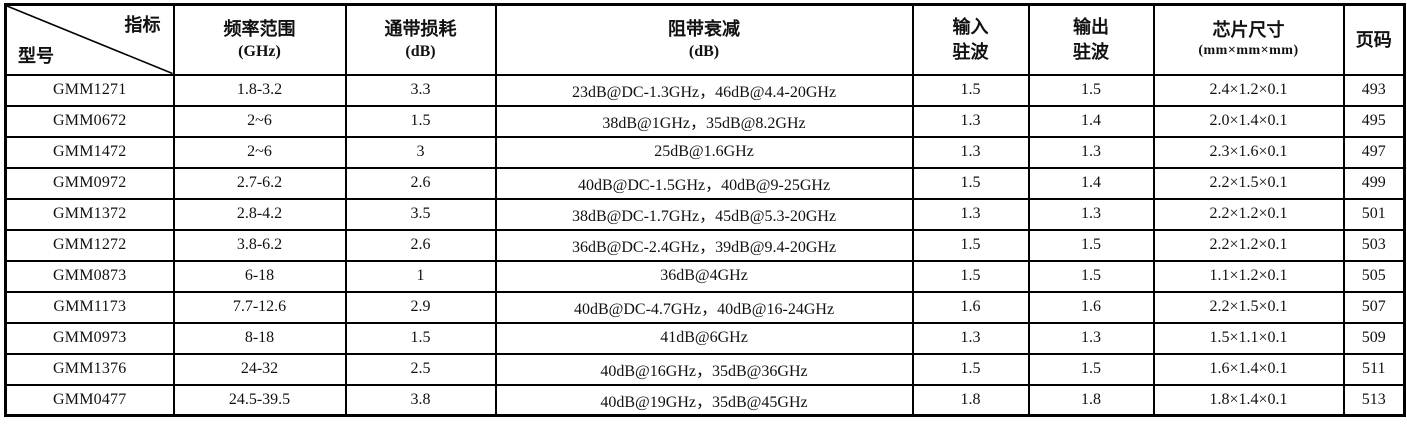 The image size is (1407, 444). I want to click on corner-label-metric: 指标, so click(142, 25).